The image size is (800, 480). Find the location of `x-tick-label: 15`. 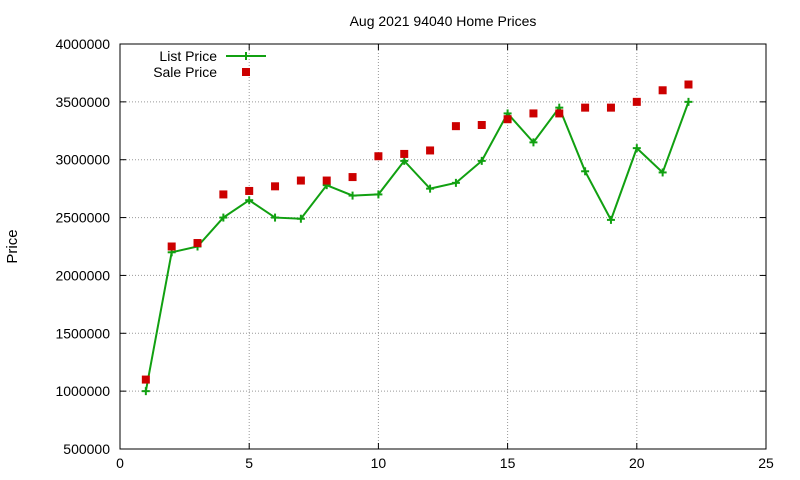

x-tick-label: 15 is located at coordinates (508, 463).